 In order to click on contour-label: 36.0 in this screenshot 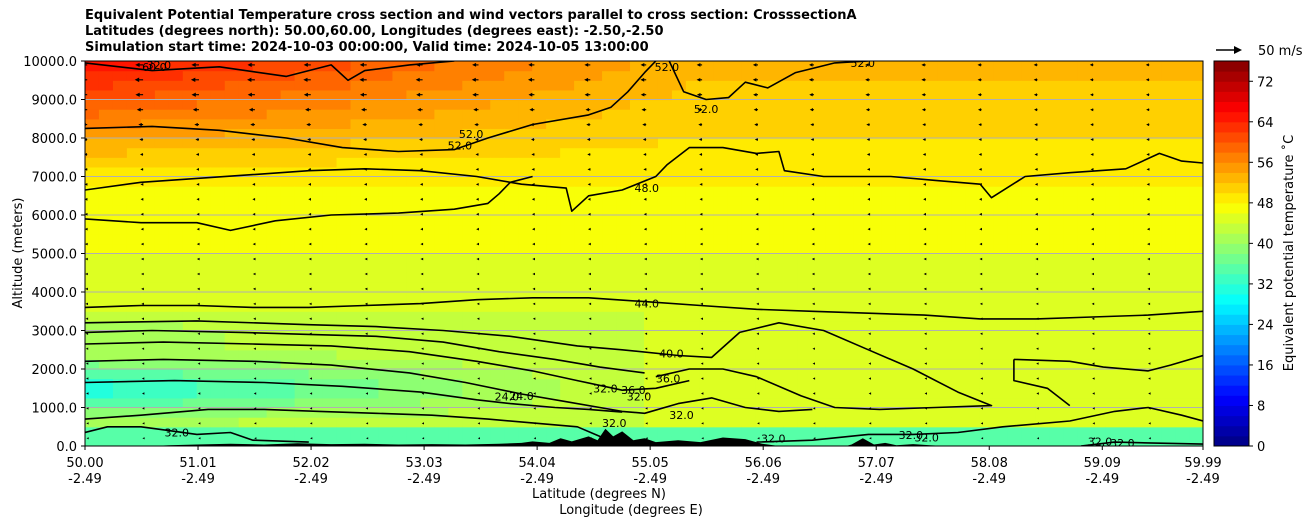, I will do `click(668, 379)`.